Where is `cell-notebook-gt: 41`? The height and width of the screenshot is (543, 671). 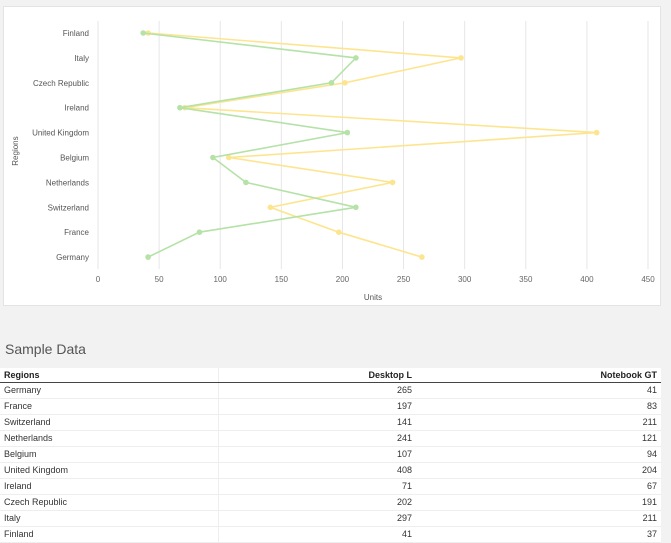
cell-notebook-gt: 41 is located at coordinates (538, 390).